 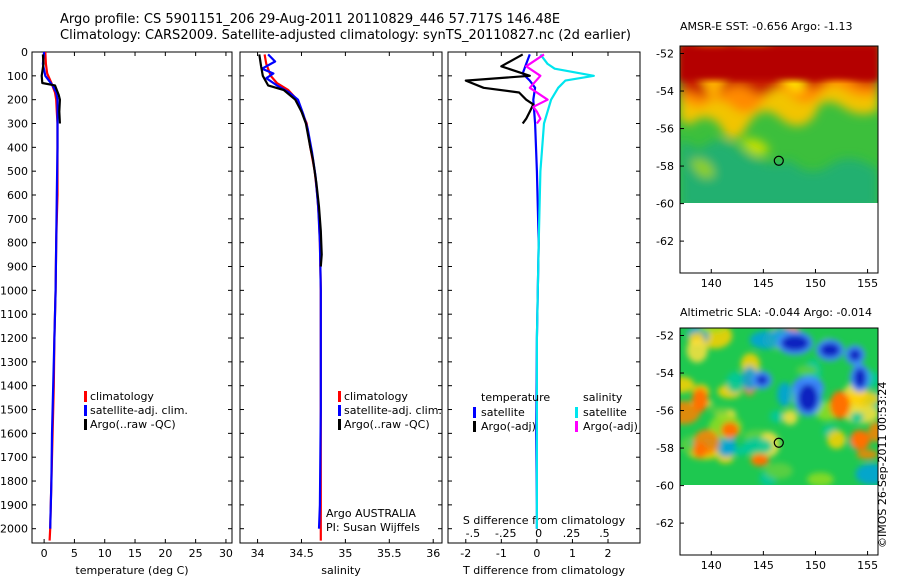 I want to click on x-tick-label: 30, so click(x=226, y=553).